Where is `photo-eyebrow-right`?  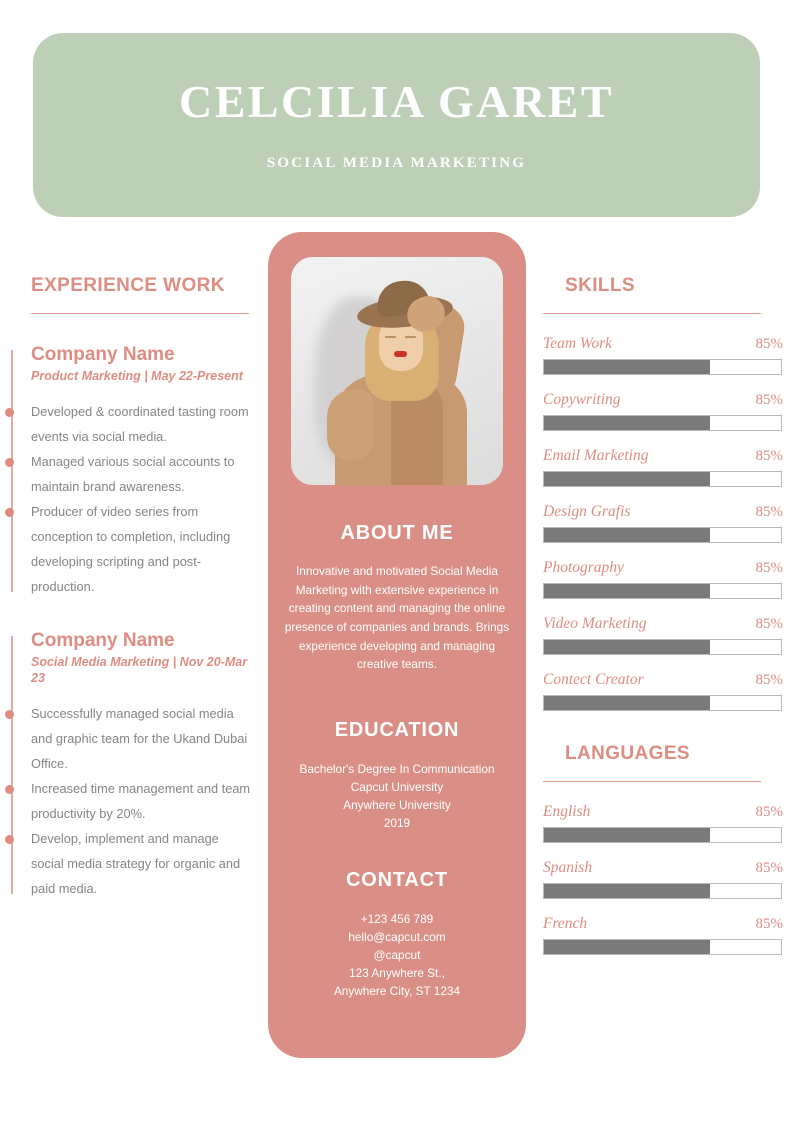 photo-eyebrow-right is located at coordinates (410, 337).